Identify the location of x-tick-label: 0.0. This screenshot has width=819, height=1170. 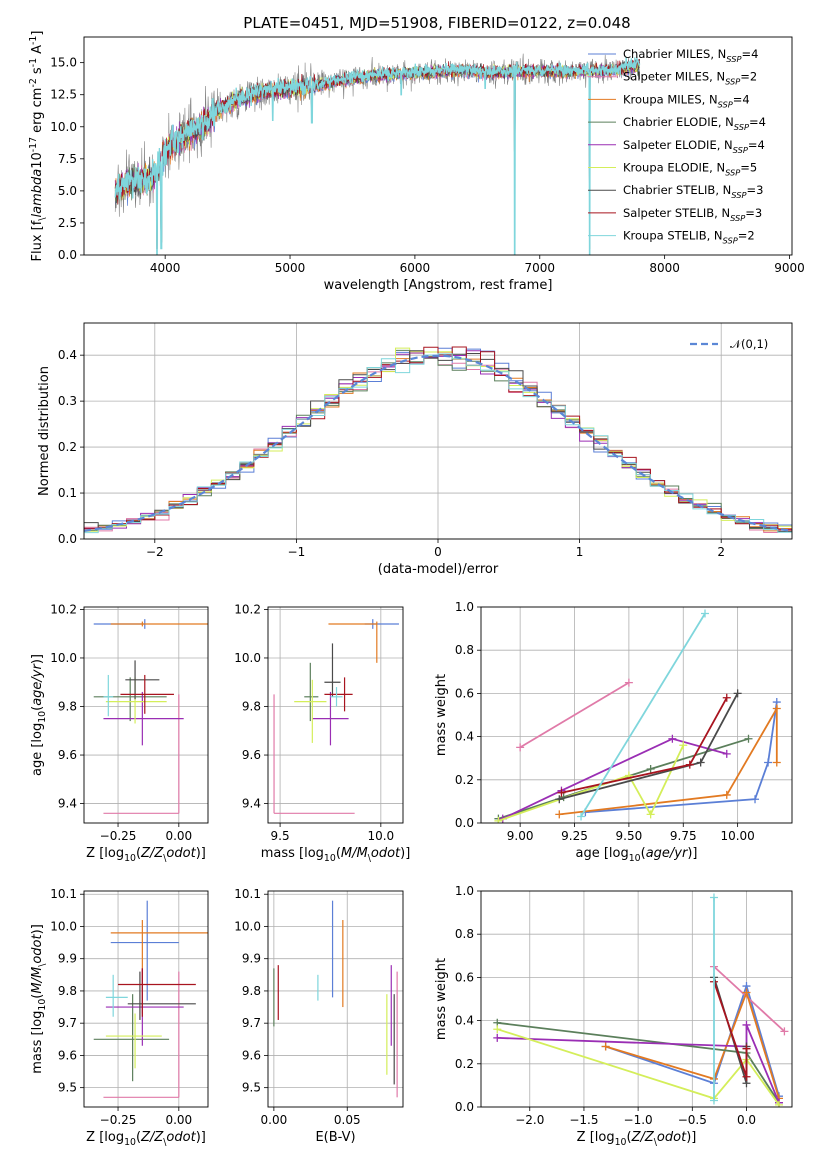
(746, 1120).